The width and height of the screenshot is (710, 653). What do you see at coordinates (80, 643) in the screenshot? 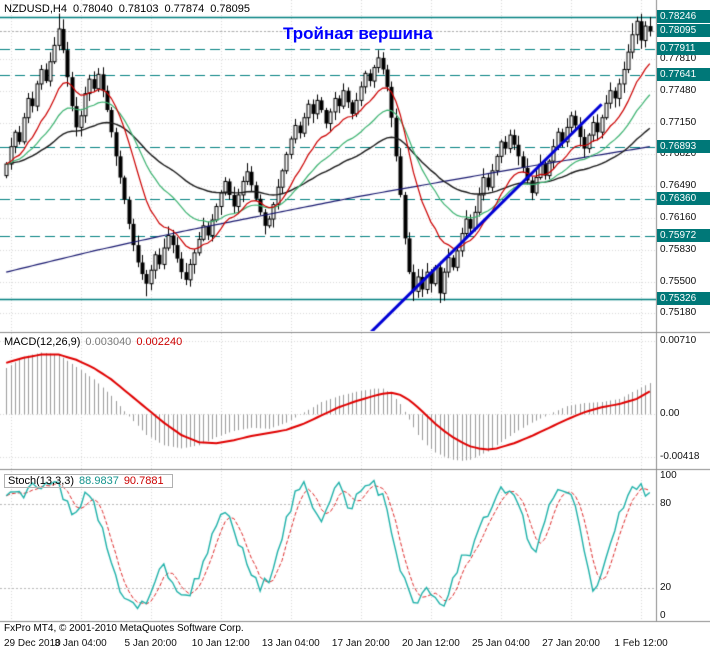
I see `time-axis-label: 3 Jan 04:00` at bounding box center [80, 643].